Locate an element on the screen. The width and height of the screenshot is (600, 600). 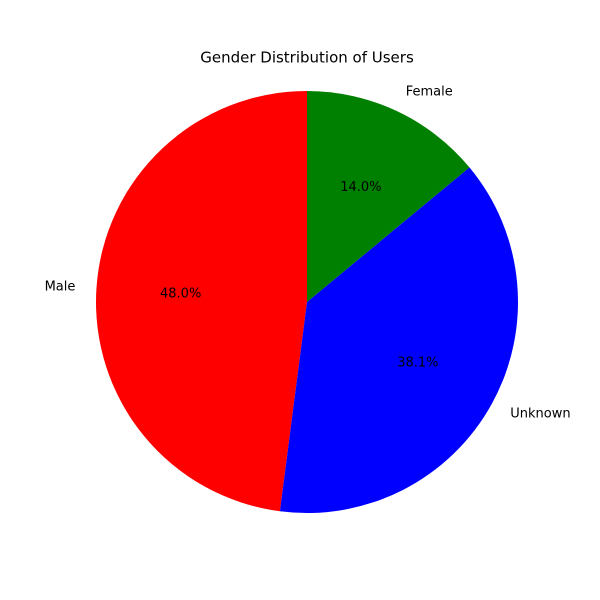
slice-label: Unknown is located at coordinates (540, 414).